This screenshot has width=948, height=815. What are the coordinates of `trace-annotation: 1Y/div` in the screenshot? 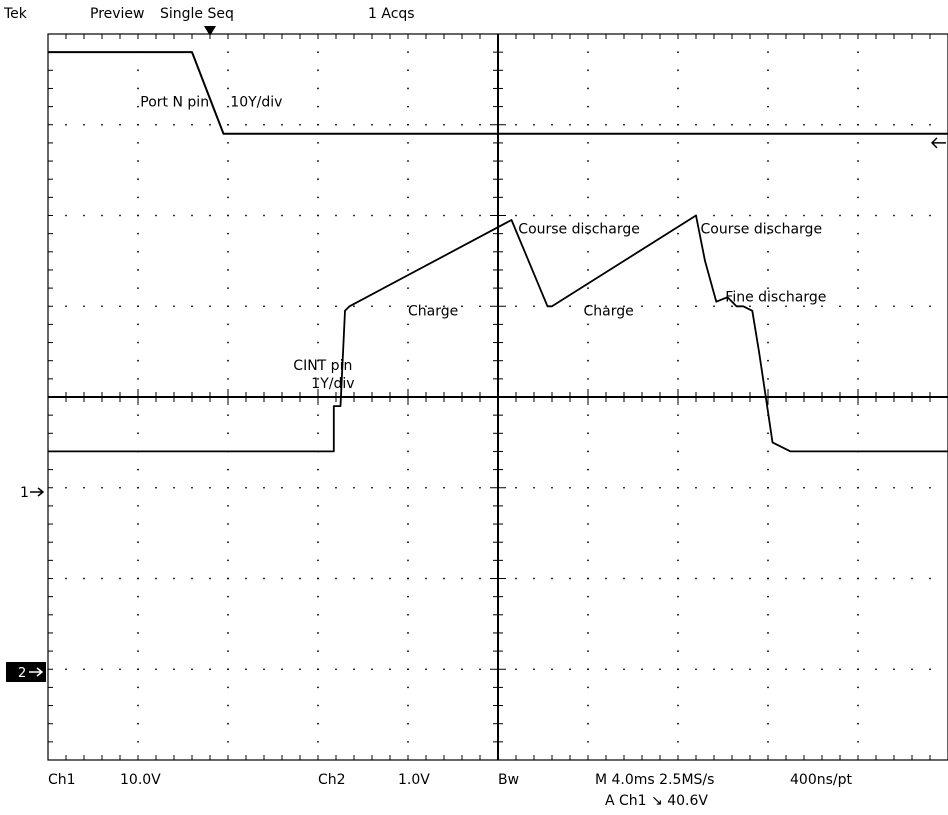 It's located at (332, 384).